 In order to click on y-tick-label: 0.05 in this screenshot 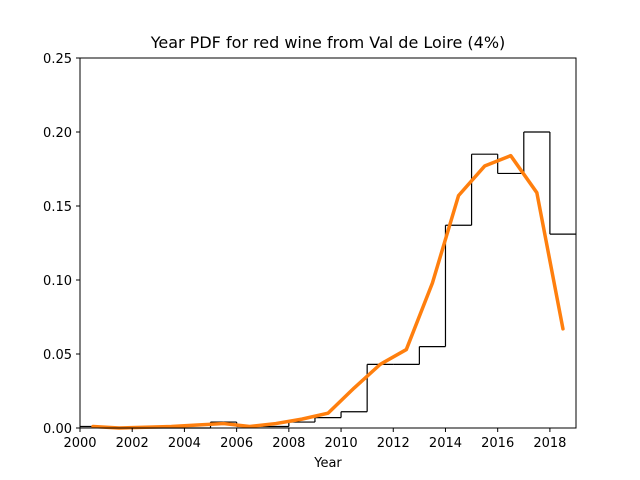, I will do `click(57, 355)`.